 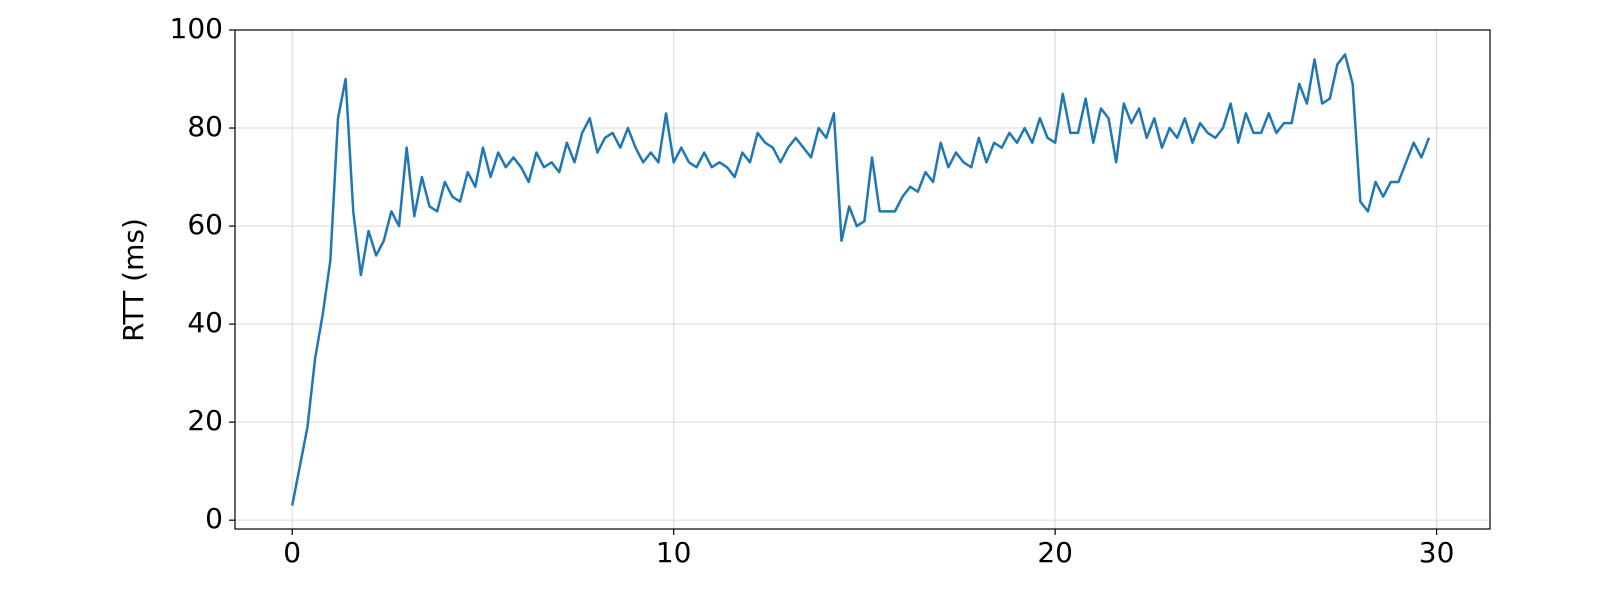 I want to click on y-axis-label: RTT (ms), so click(x=133, y=280).